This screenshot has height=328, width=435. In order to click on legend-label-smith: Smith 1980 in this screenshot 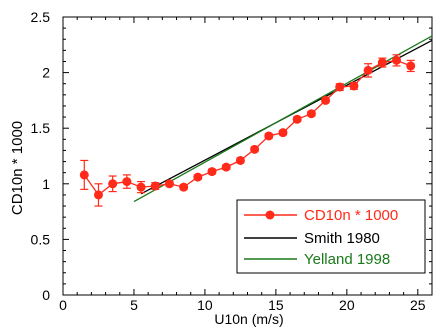, I will do `click(342, 238)`.